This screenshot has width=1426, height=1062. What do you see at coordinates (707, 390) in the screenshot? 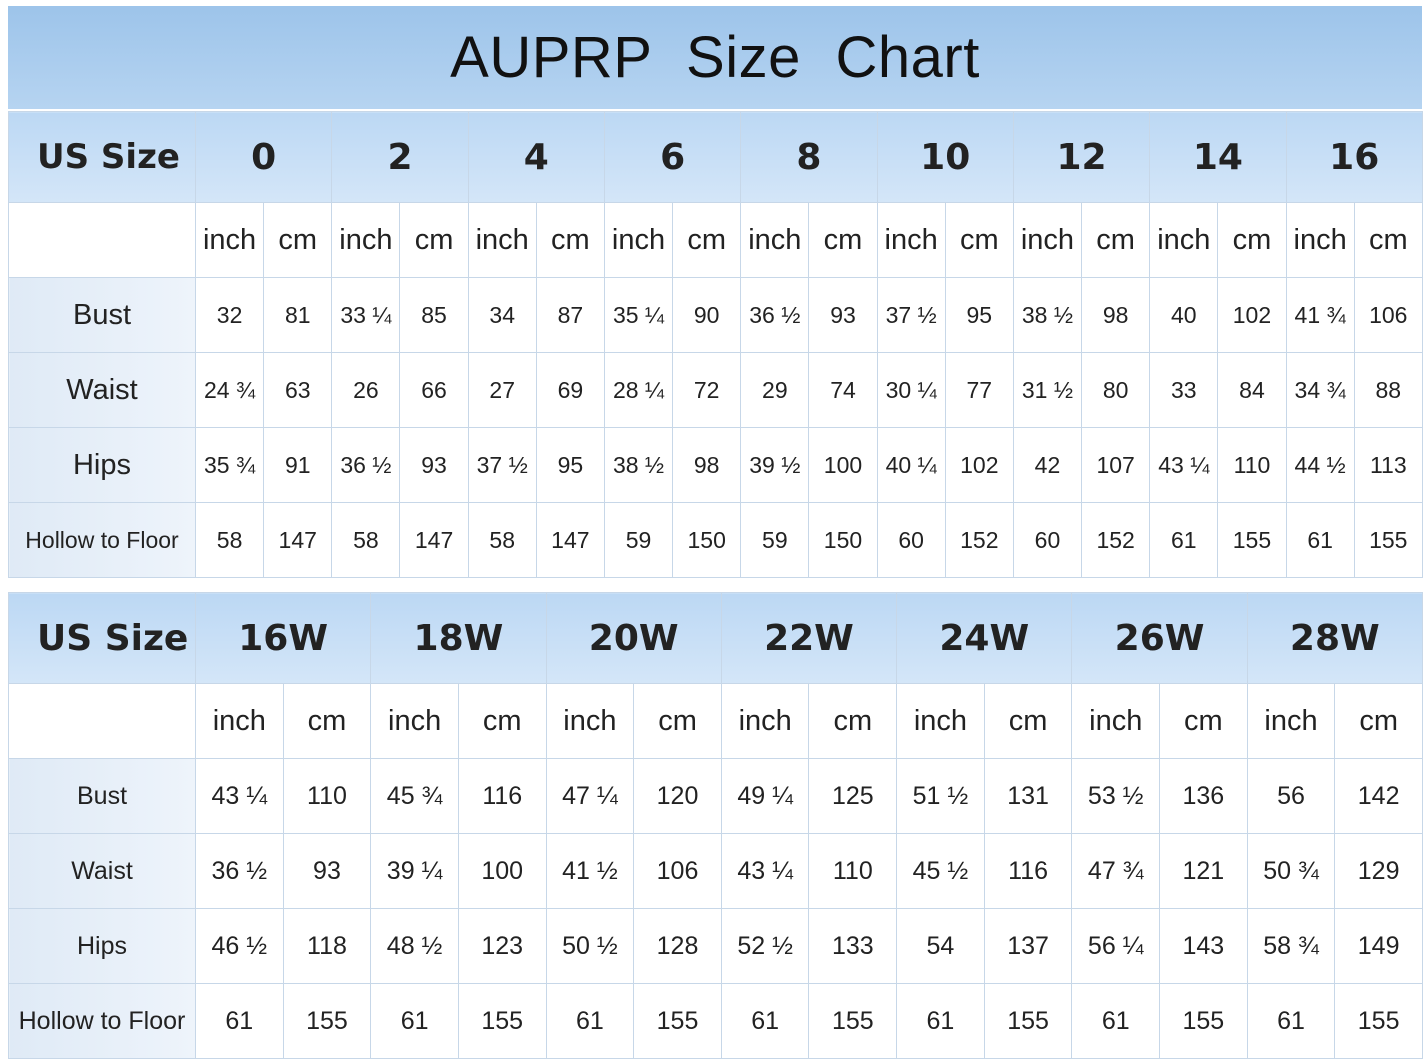
I see `cell-waist-6-cm: 72` at bounding box center [707, 390].